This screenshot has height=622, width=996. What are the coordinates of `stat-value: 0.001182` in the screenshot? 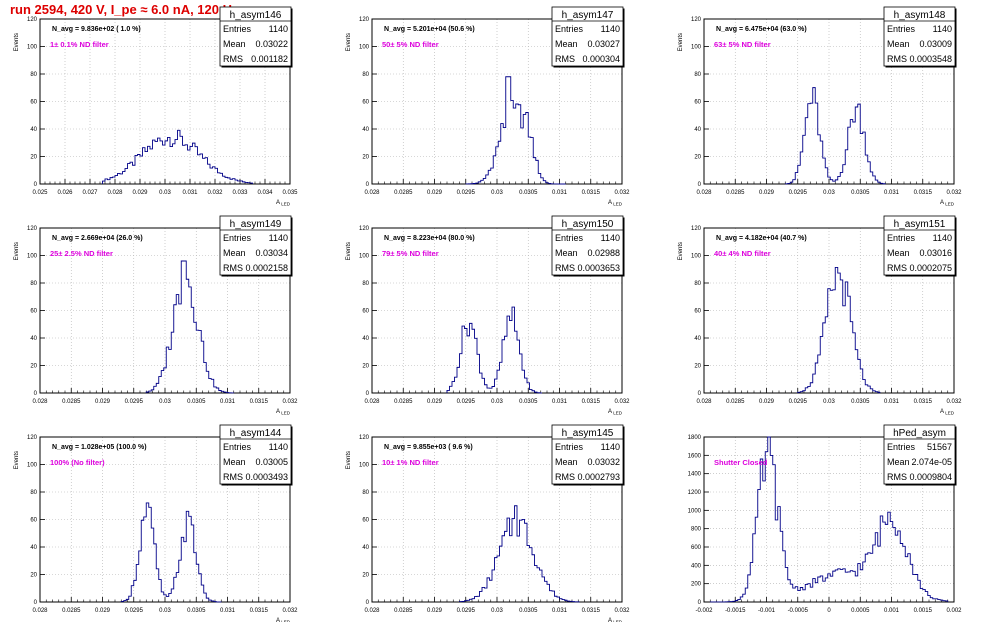 It's located at (269, 59).